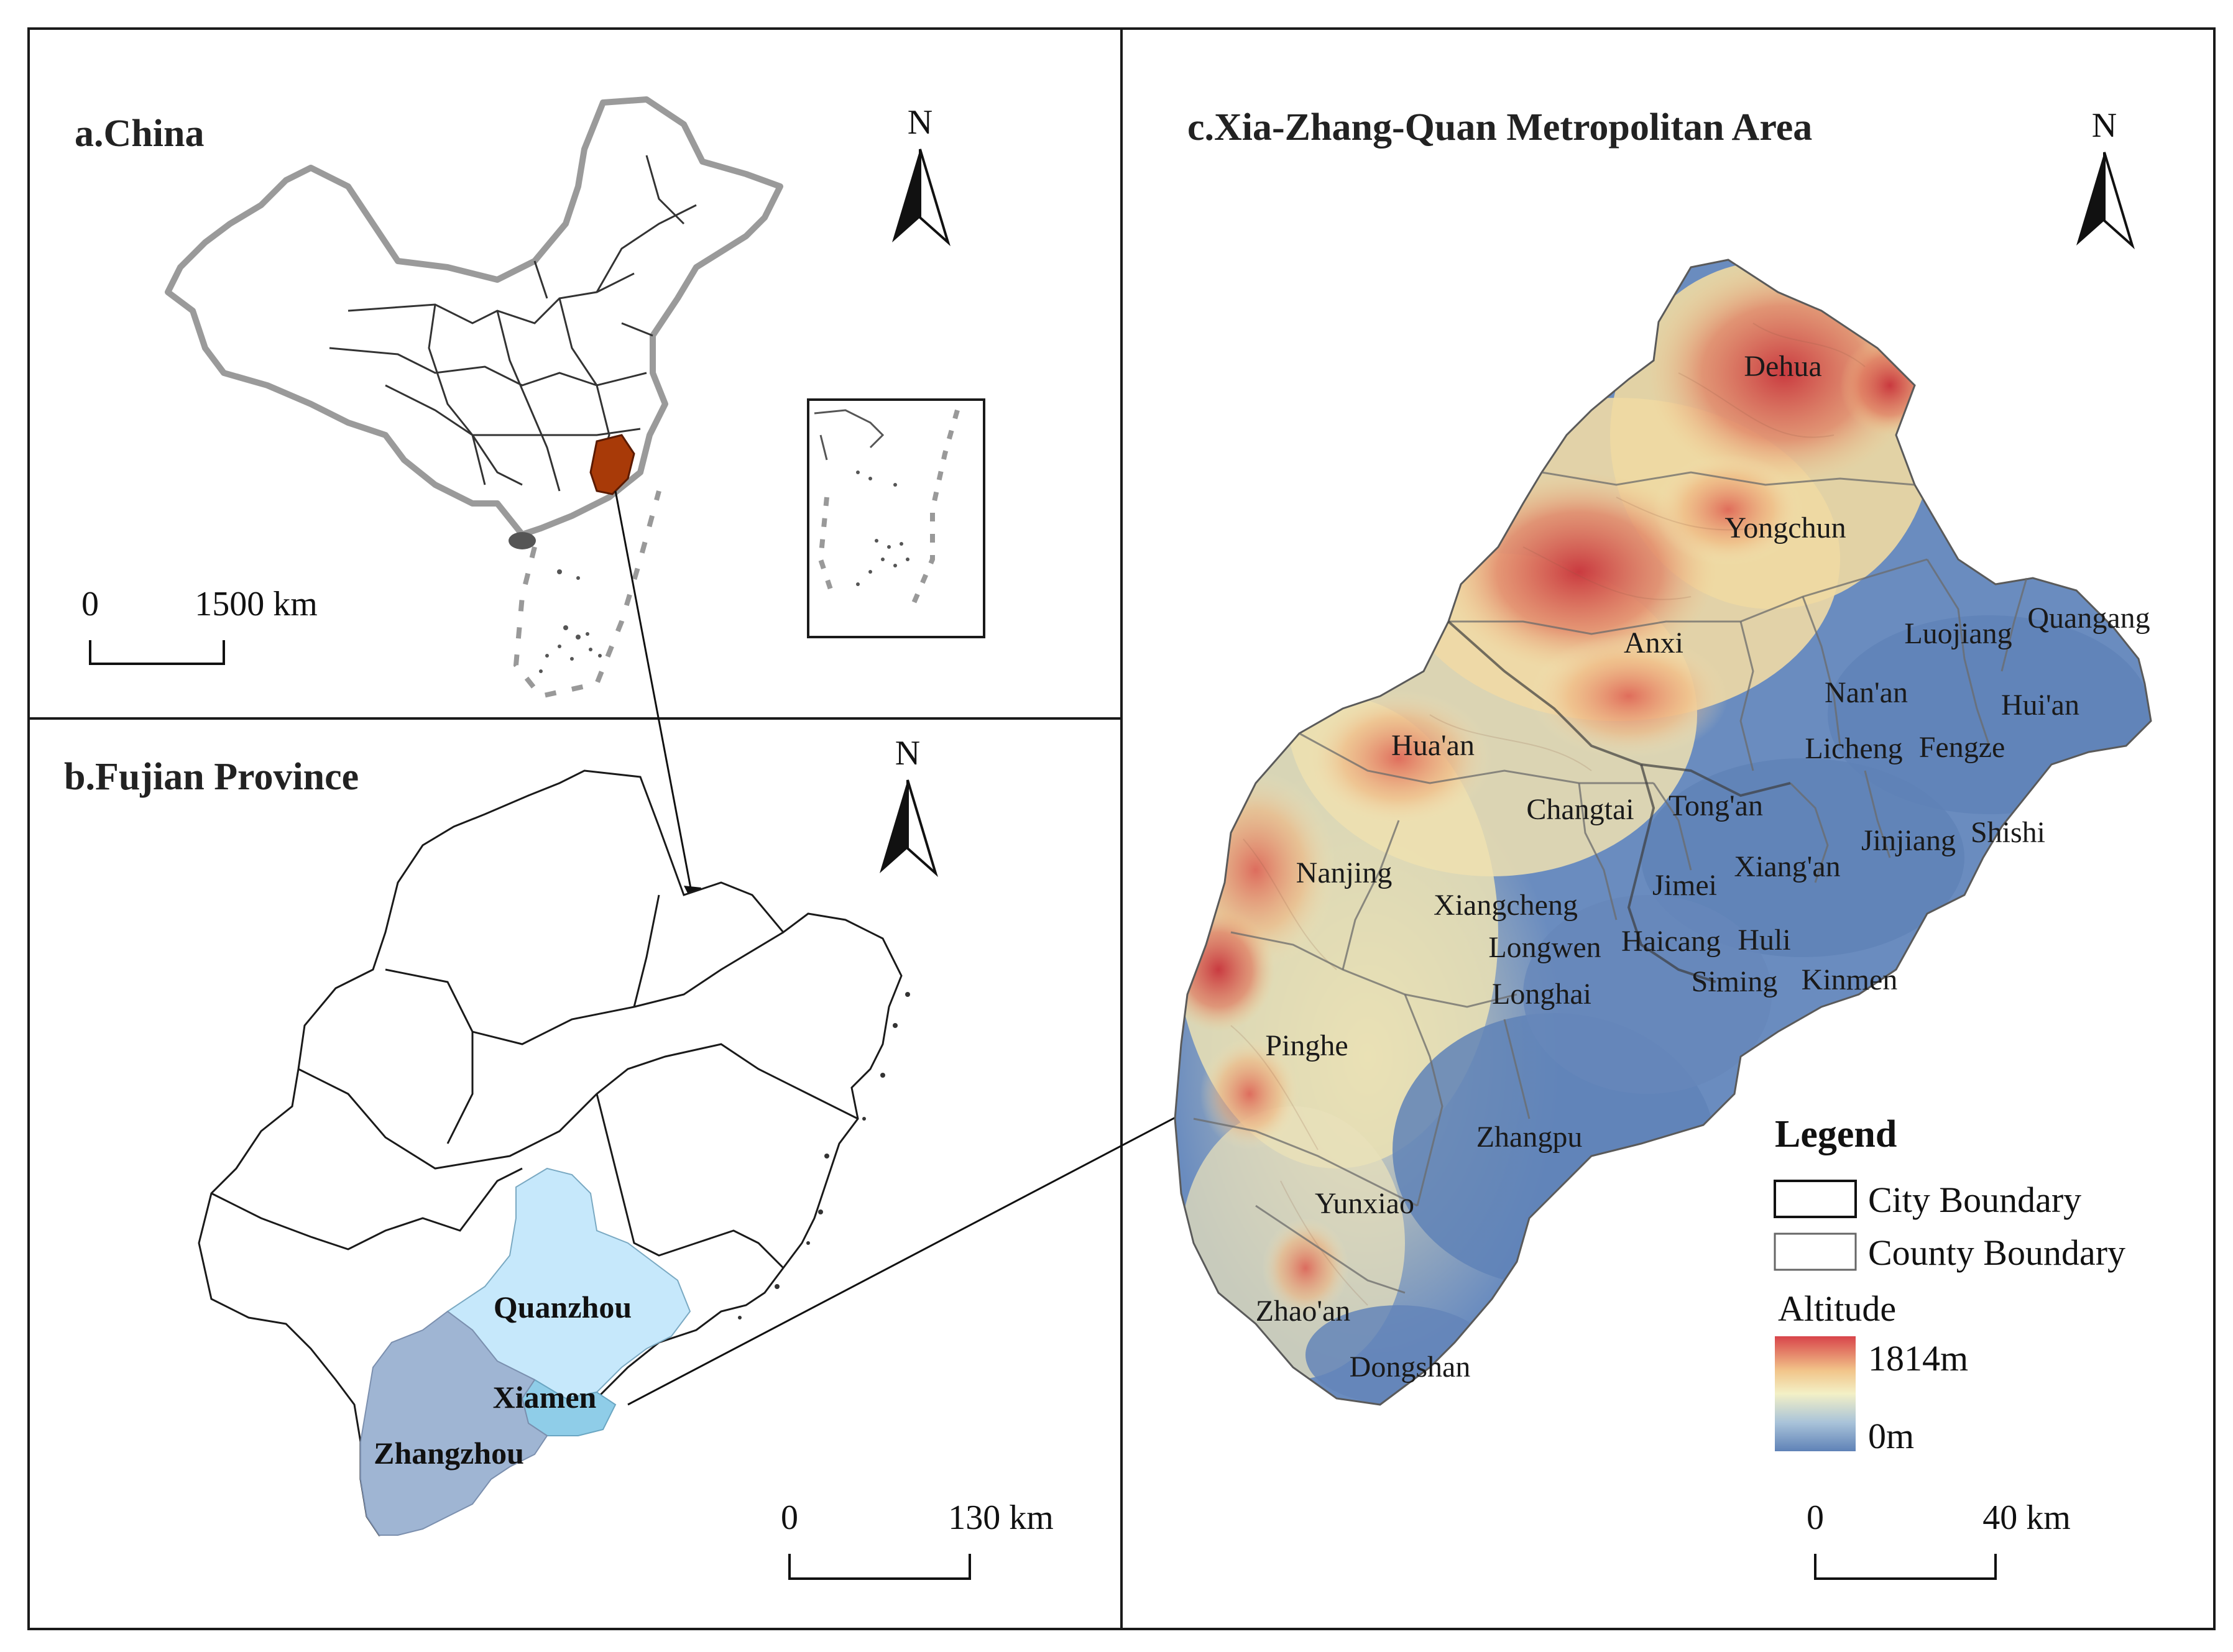 The height and width of the screenshot is (1652, 2233). What do you see at coordinates (917, 1539) in the screenshot?
I see `scale-bar-b: 0 130 km` at bounding box center [917, 1539].